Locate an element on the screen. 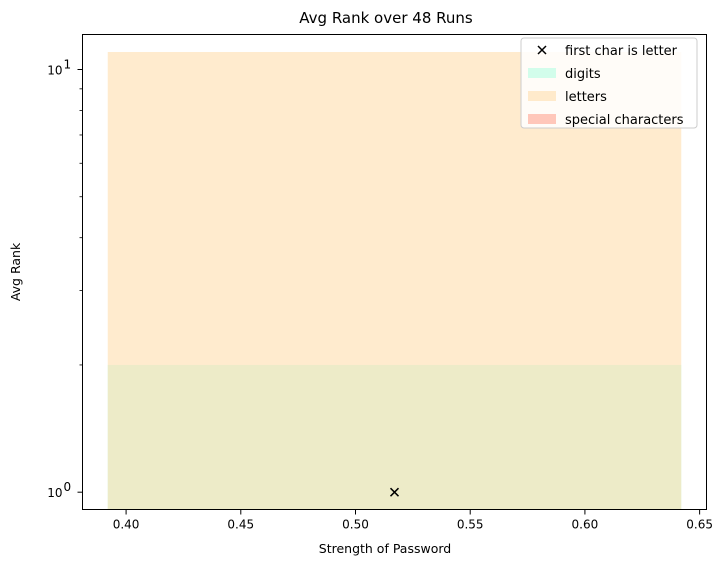 Image resolution: width=719 pixels, height=565 pixels. x-tick-label: 0.50 is located at coordinates (355, 525).